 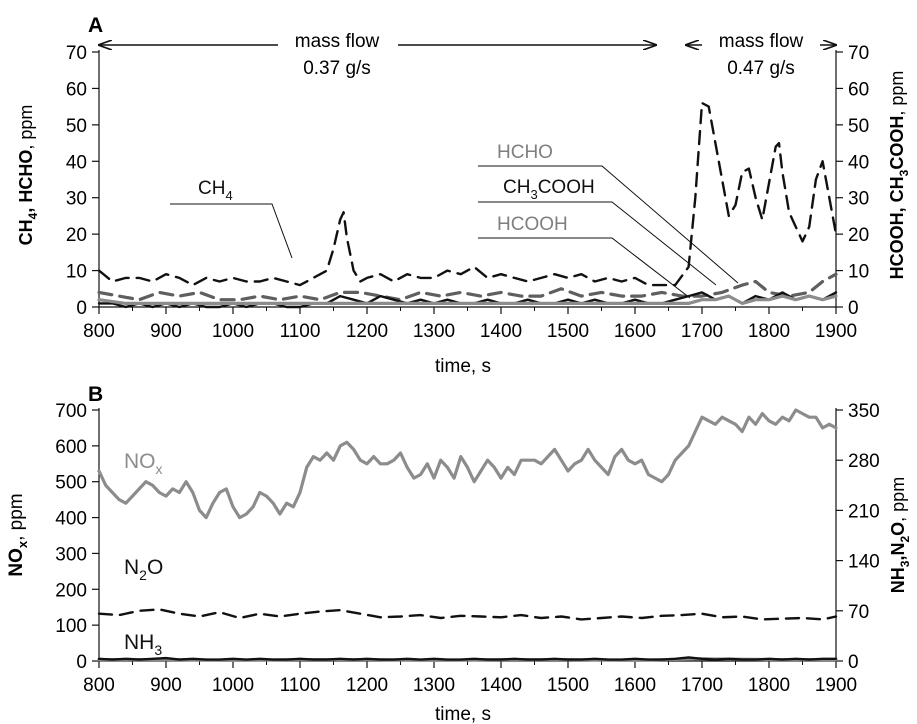 I want to click on panel-b-x-tick-label: 1200, so click(x=367, y=685).